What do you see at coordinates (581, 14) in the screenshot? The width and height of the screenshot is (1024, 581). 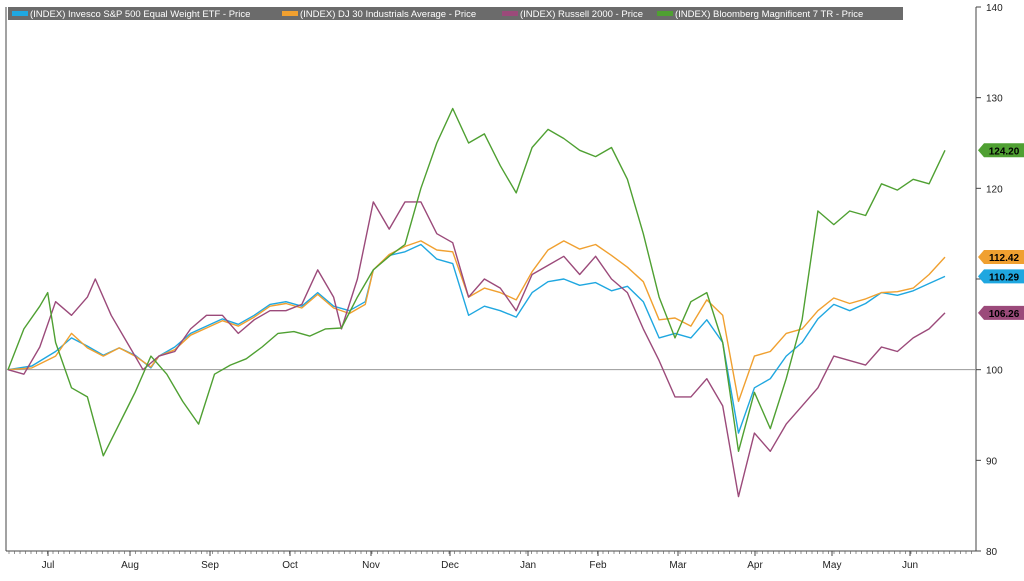 I see `legend-entry-2: (INDEX) Russell 2000 - Price` at bounding box center [581, 14].